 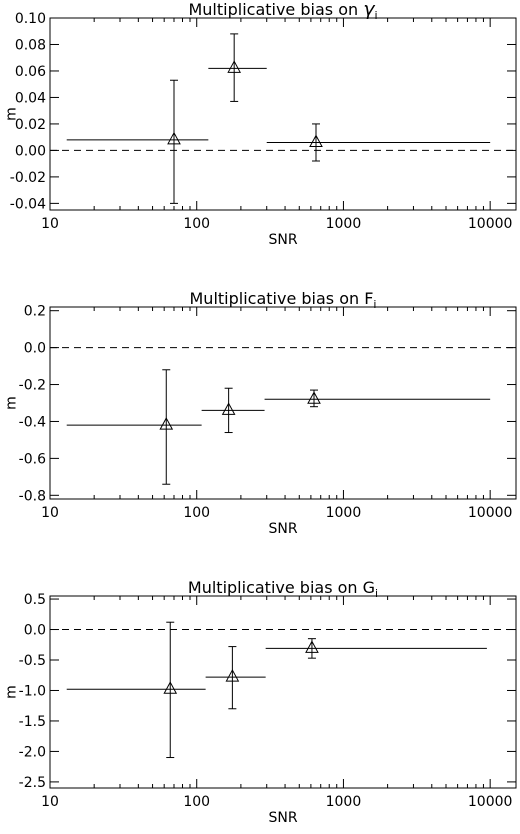 What do you see at coordinates (32, 783) in the screenshot?
I see `y-tick-label: -2.5` at bounding box center [32, 783].